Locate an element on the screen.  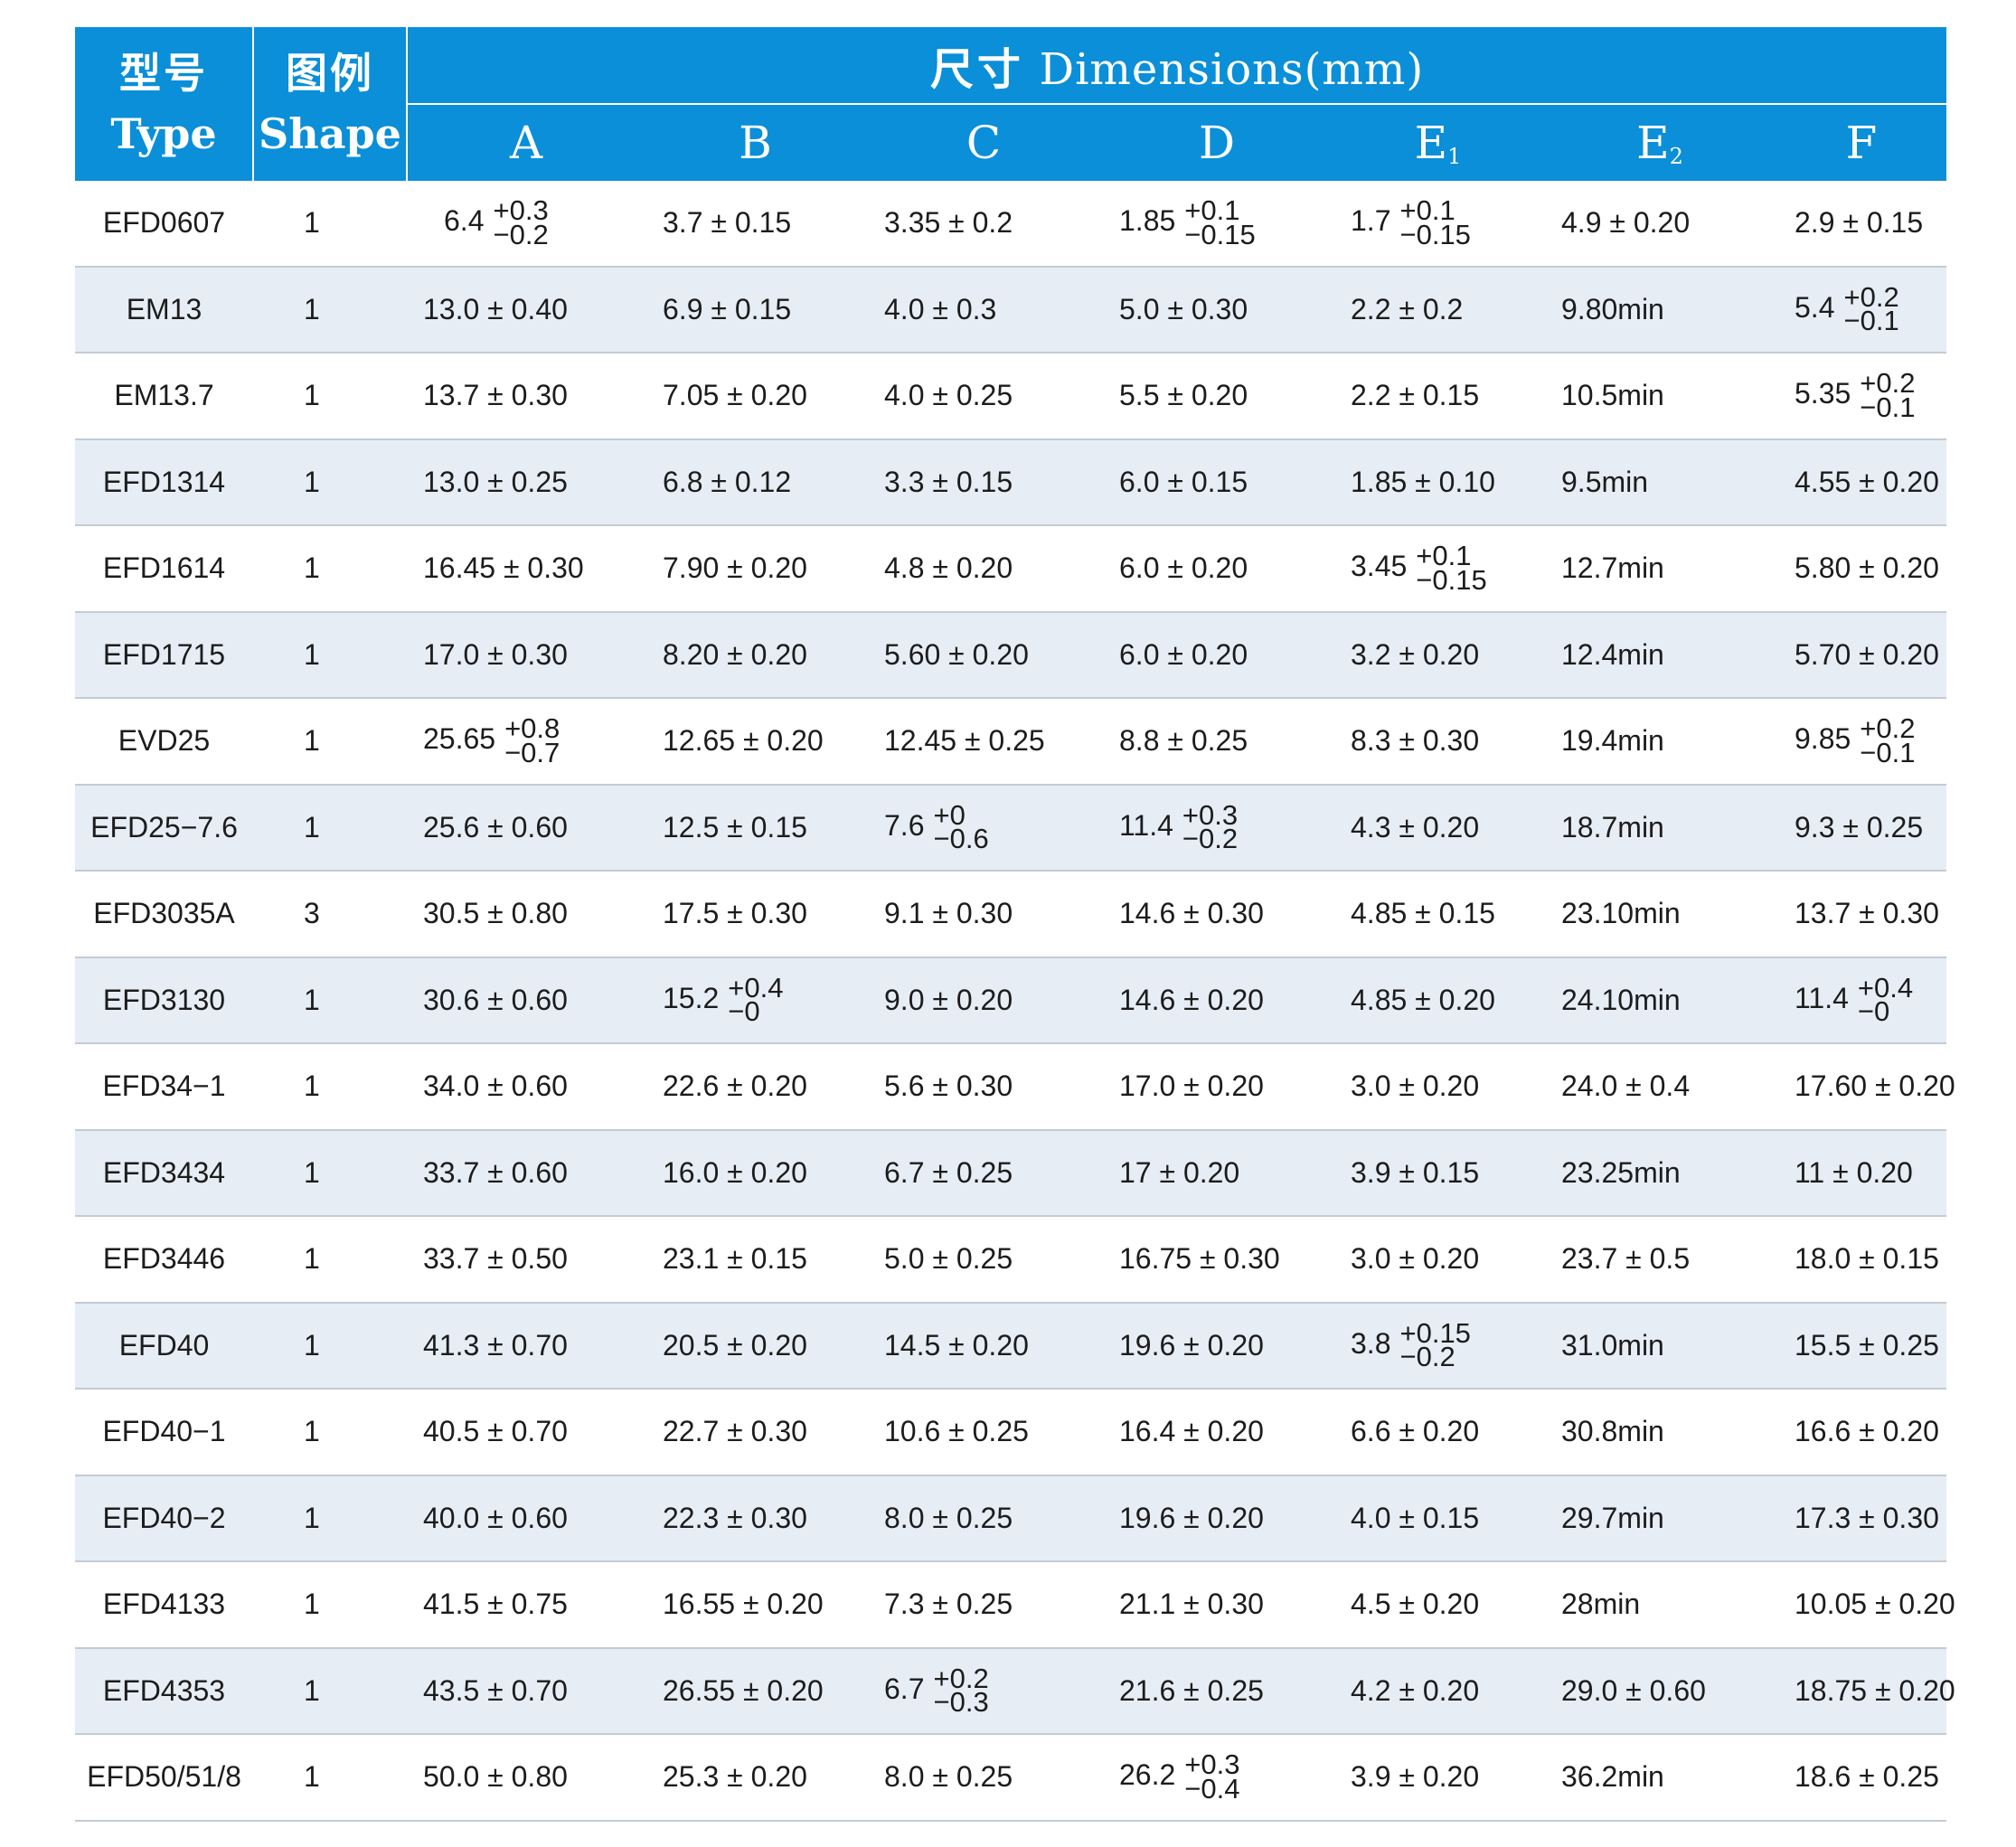
cell-e2: 19.4min is located at coordinates (1660, 742).